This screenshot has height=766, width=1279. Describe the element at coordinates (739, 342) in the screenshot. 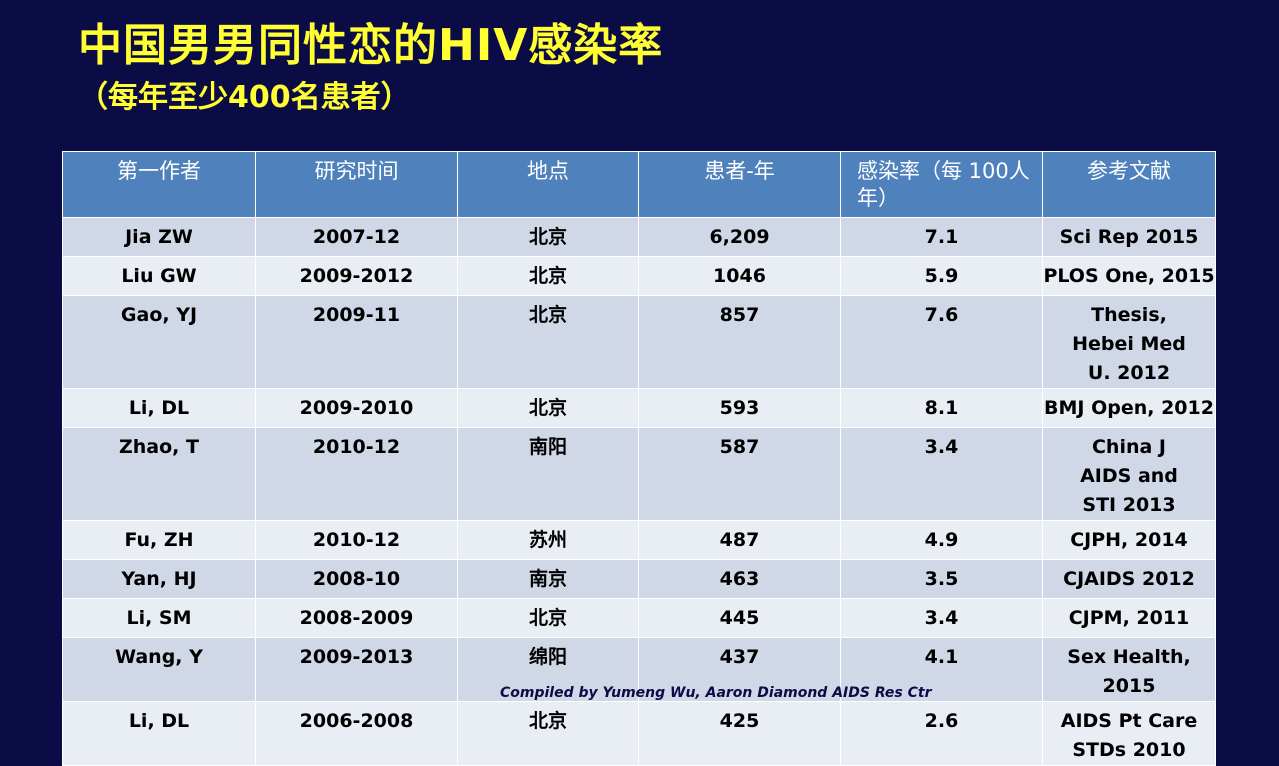

I see `cell-patient-years: 857` at that location.